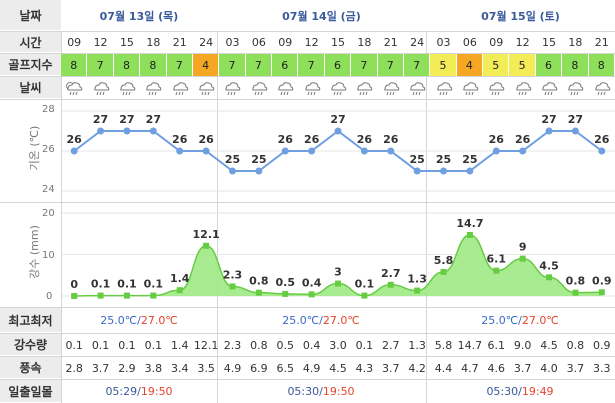  What do you see at coordinates (417, 368) in the screenshot?
I see `wind-cell: 4.2` at bounding box center [417, 368].